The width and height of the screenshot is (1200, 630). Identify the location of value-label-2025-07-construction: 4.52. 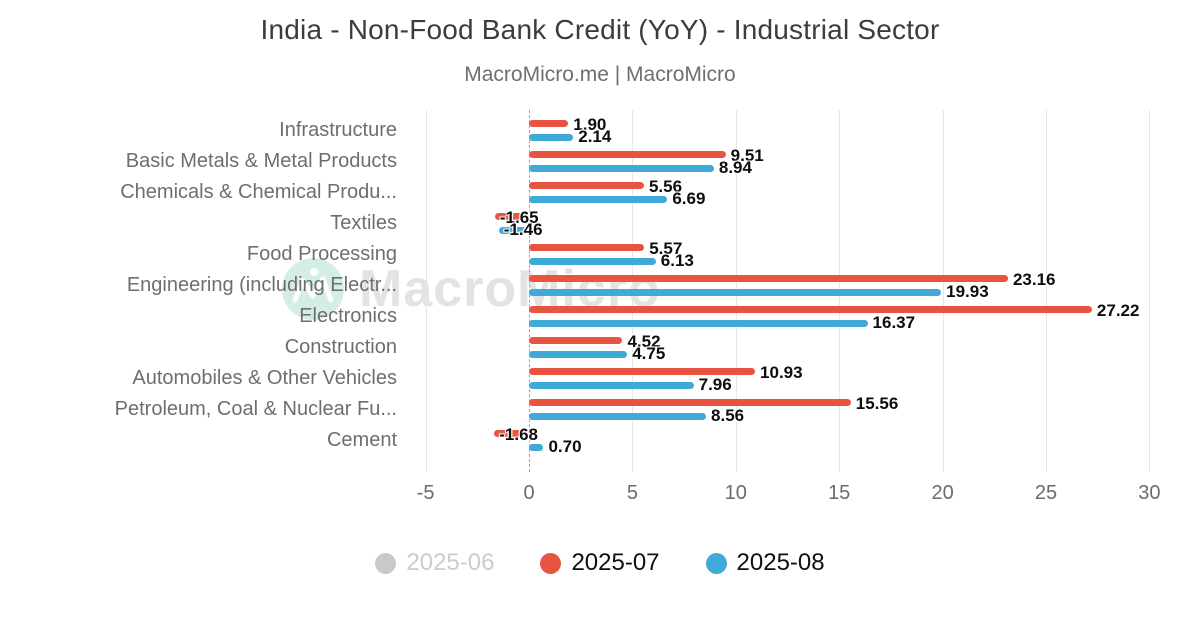
(644, 341).